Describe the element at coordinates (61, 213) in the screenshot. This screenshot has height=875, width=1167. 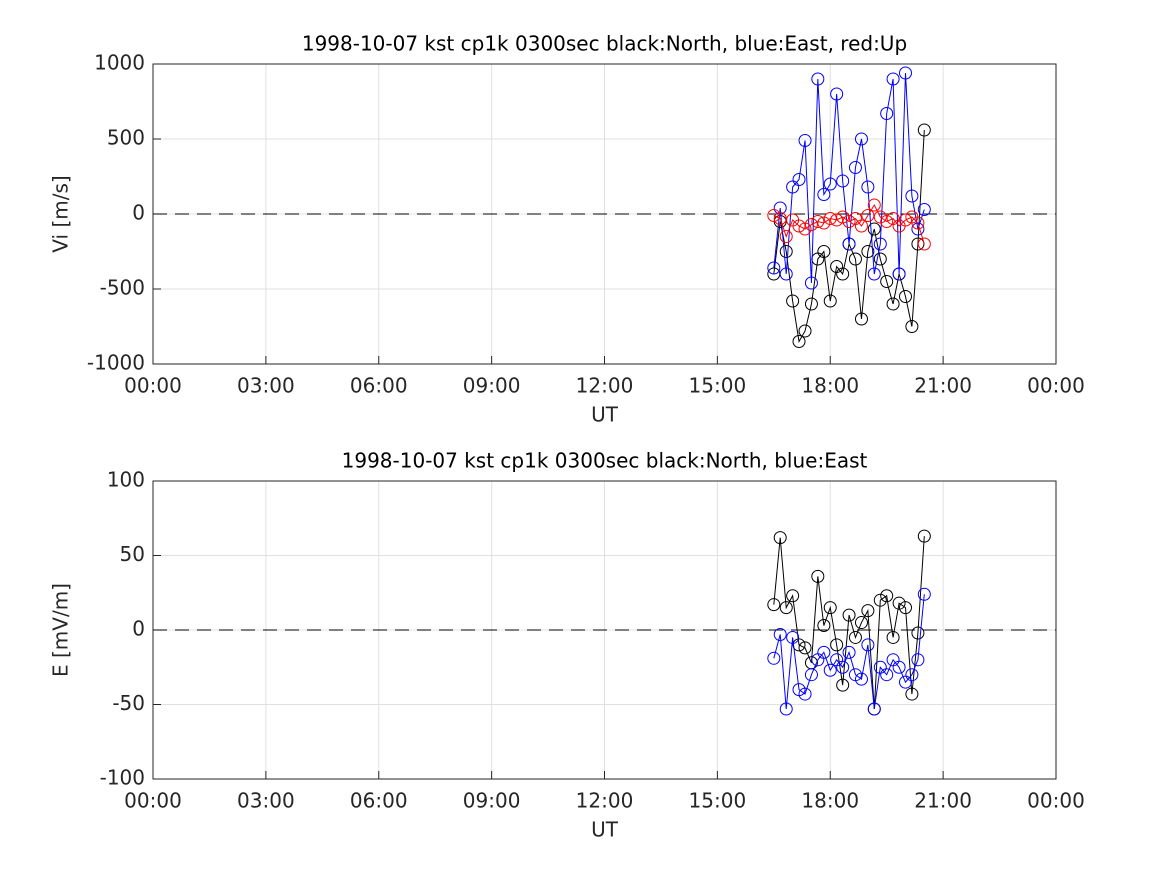
I see `y-axis-label: Vi [m/s]` at that location.